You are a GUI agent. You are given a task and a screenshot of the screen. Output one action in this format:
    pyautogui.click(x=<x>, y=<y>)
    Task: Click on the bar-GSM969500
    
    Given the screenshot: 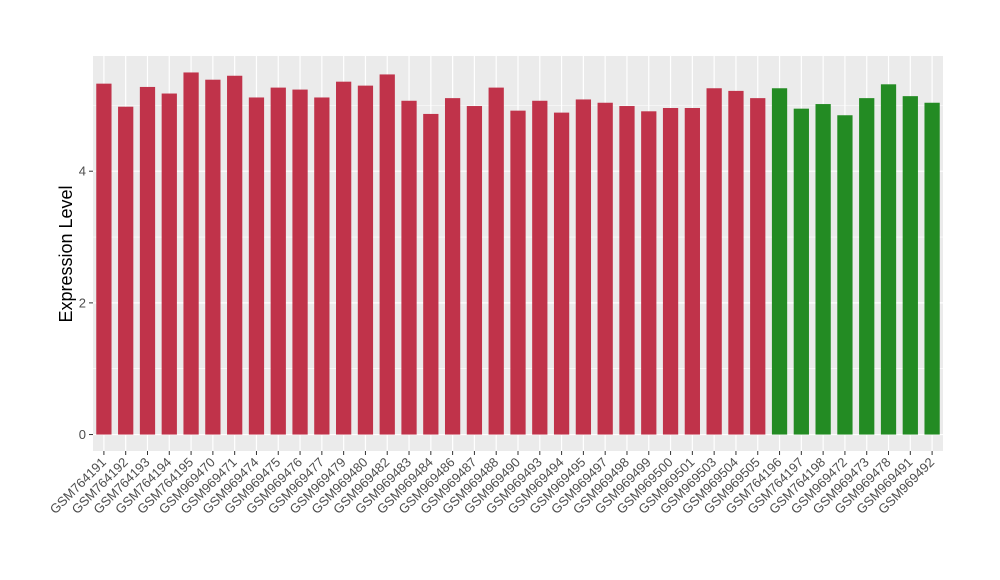 What is the action you would take?
    pyautogui.click(x=670, y=271)
    